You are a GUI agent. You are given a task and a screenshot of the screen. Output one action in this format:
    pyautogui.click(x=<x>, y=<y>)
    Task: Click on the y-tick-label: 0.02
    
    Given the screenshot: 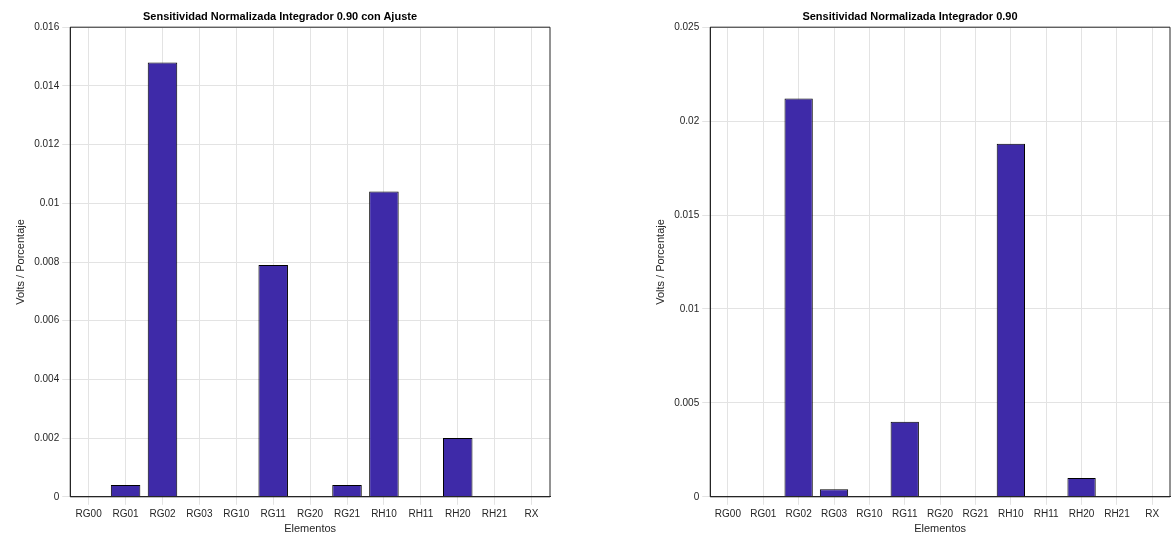 What is the action you would take?
    pyautogui.click(x=689, y=120)
    